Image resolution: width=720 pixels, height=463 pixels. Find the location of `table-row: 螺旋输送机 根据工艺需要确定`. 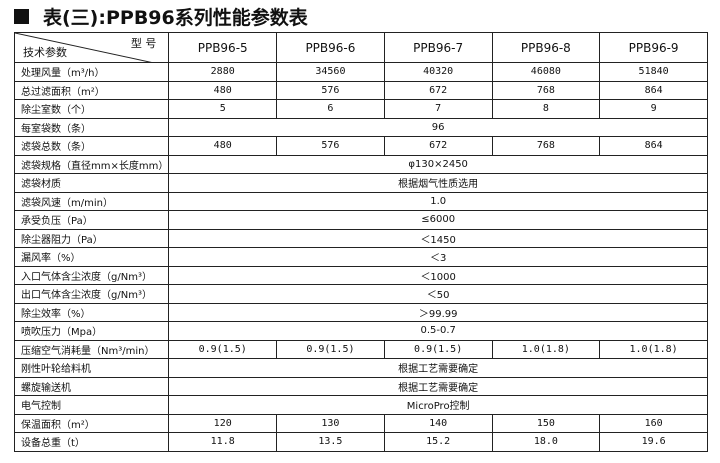

table-row: 螺旋输送机 根据工艺需要确定 is located at coordinates (360, 386).